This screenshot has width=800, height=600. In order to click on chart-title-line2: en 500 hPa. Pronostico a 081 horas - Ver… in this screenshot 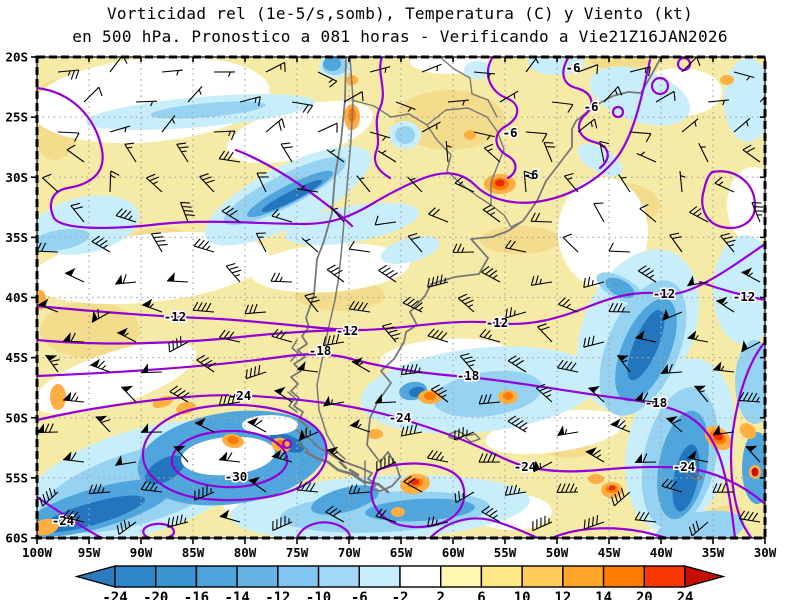, I will do `click(400, 36)`.